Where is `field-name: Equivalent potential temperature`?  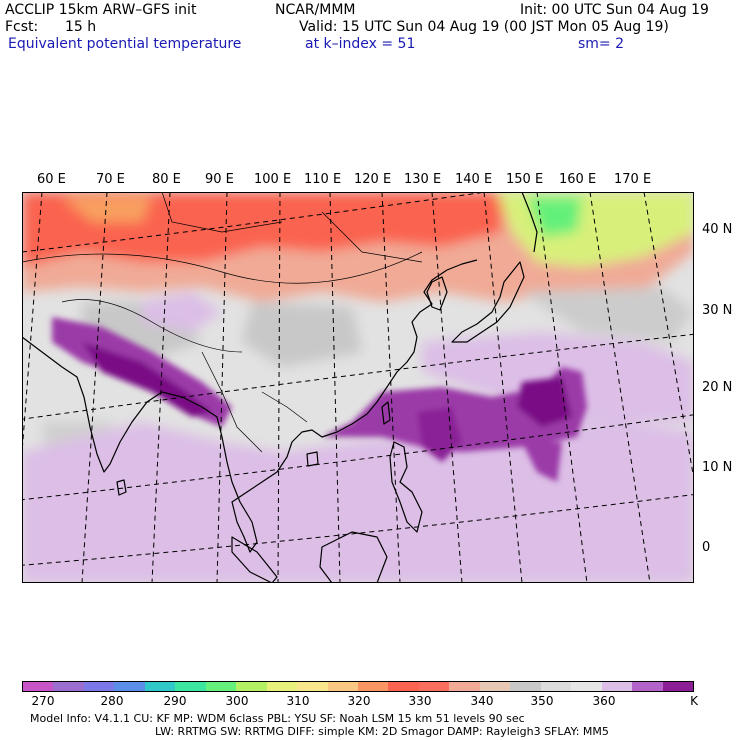 field-name: Equivalent potential temperature is located at coordinates (125, 44).